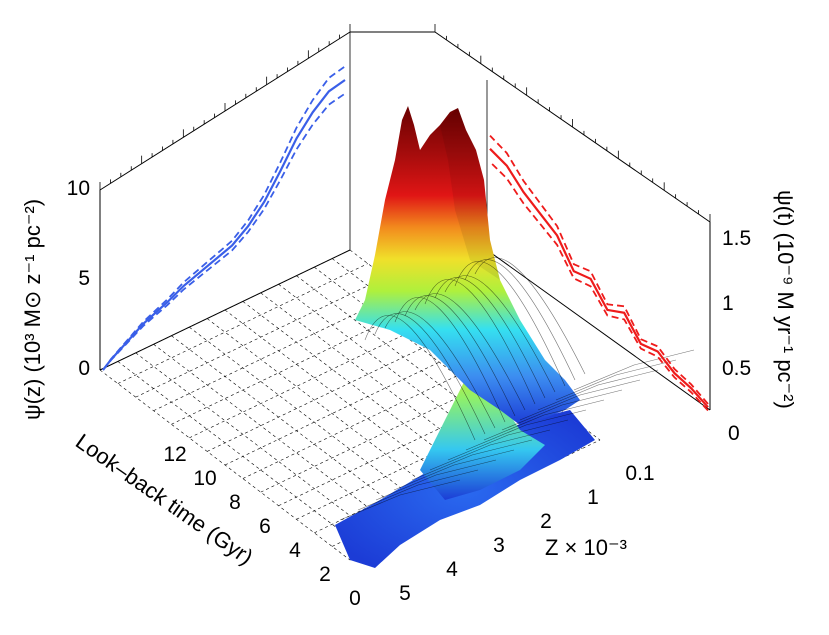  I want to click on psi-t-axis-ticks: 0 0.5 1 1.5, so click(736, 336).